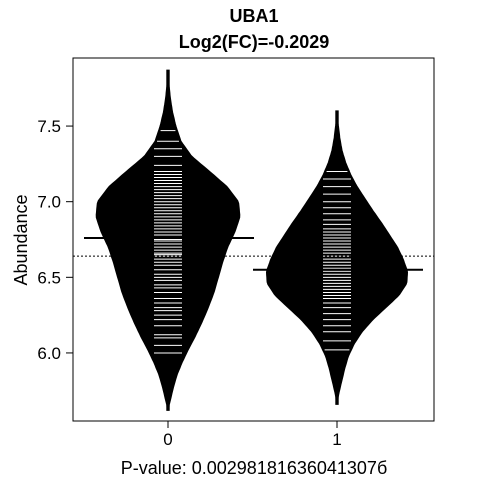 The height and width of the screenshot is (480, 480). I want to click on y-tick-label: 6.5, so click(49, 277).